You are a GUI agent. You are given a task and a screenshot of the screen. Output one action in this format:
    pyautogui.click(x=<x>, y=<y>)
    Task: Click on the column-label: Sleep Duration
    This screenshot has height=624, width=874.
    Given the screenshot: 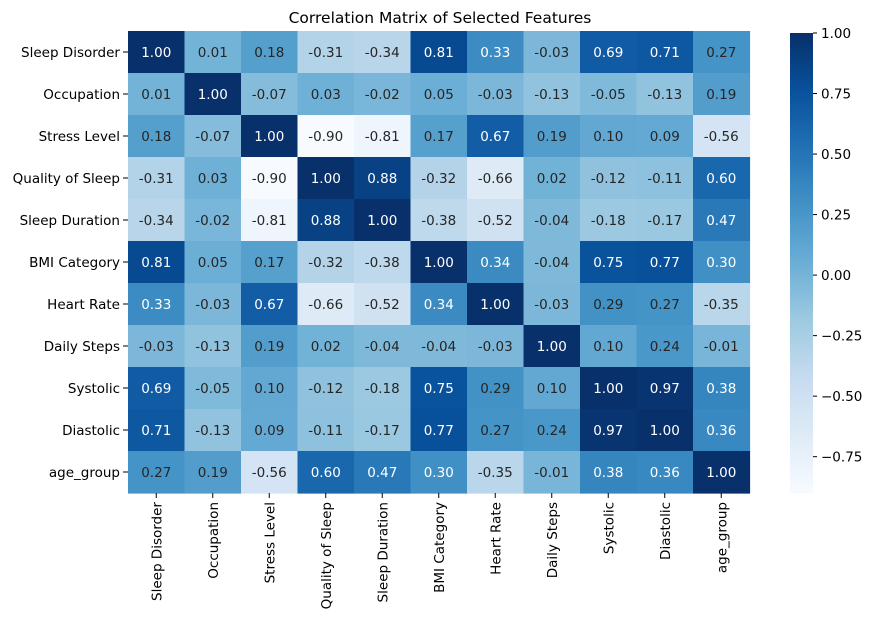 What is the action you would take?
    pyautogui.click(x=383, y=552)
    